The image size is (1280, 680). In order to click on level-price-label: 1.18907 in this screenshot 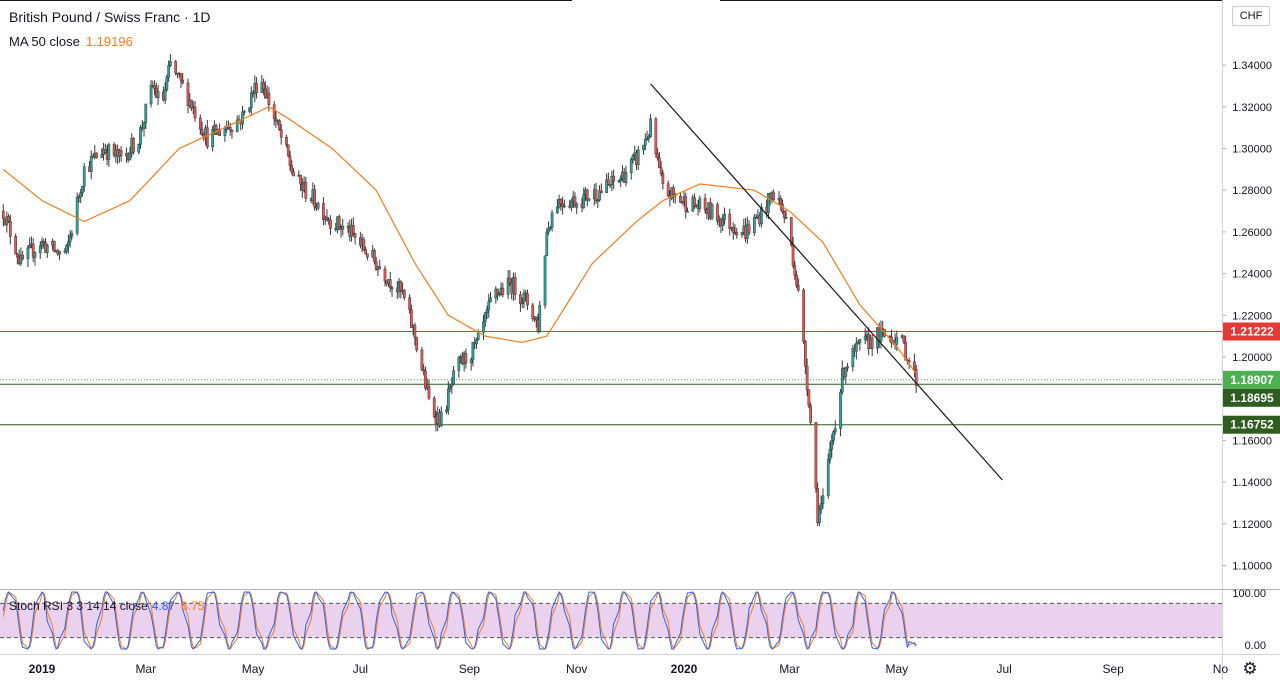, I will do `click(1252, 380)`.